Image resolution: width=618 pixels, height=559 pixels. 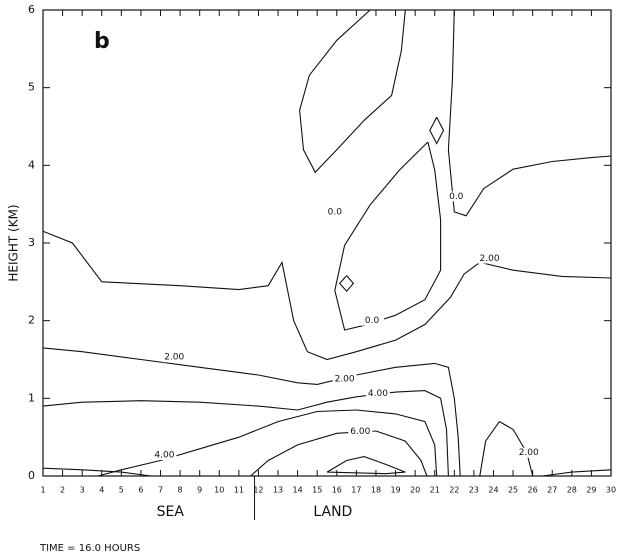 I want to click on x-tick-label: 18, so click(x=376, y=490).